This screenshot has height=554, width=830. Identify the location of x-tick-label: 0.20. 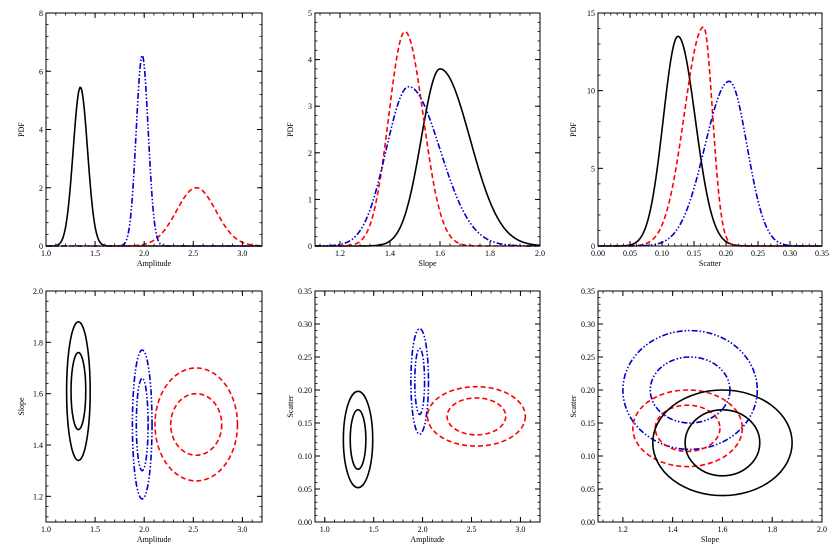
(726, 253).